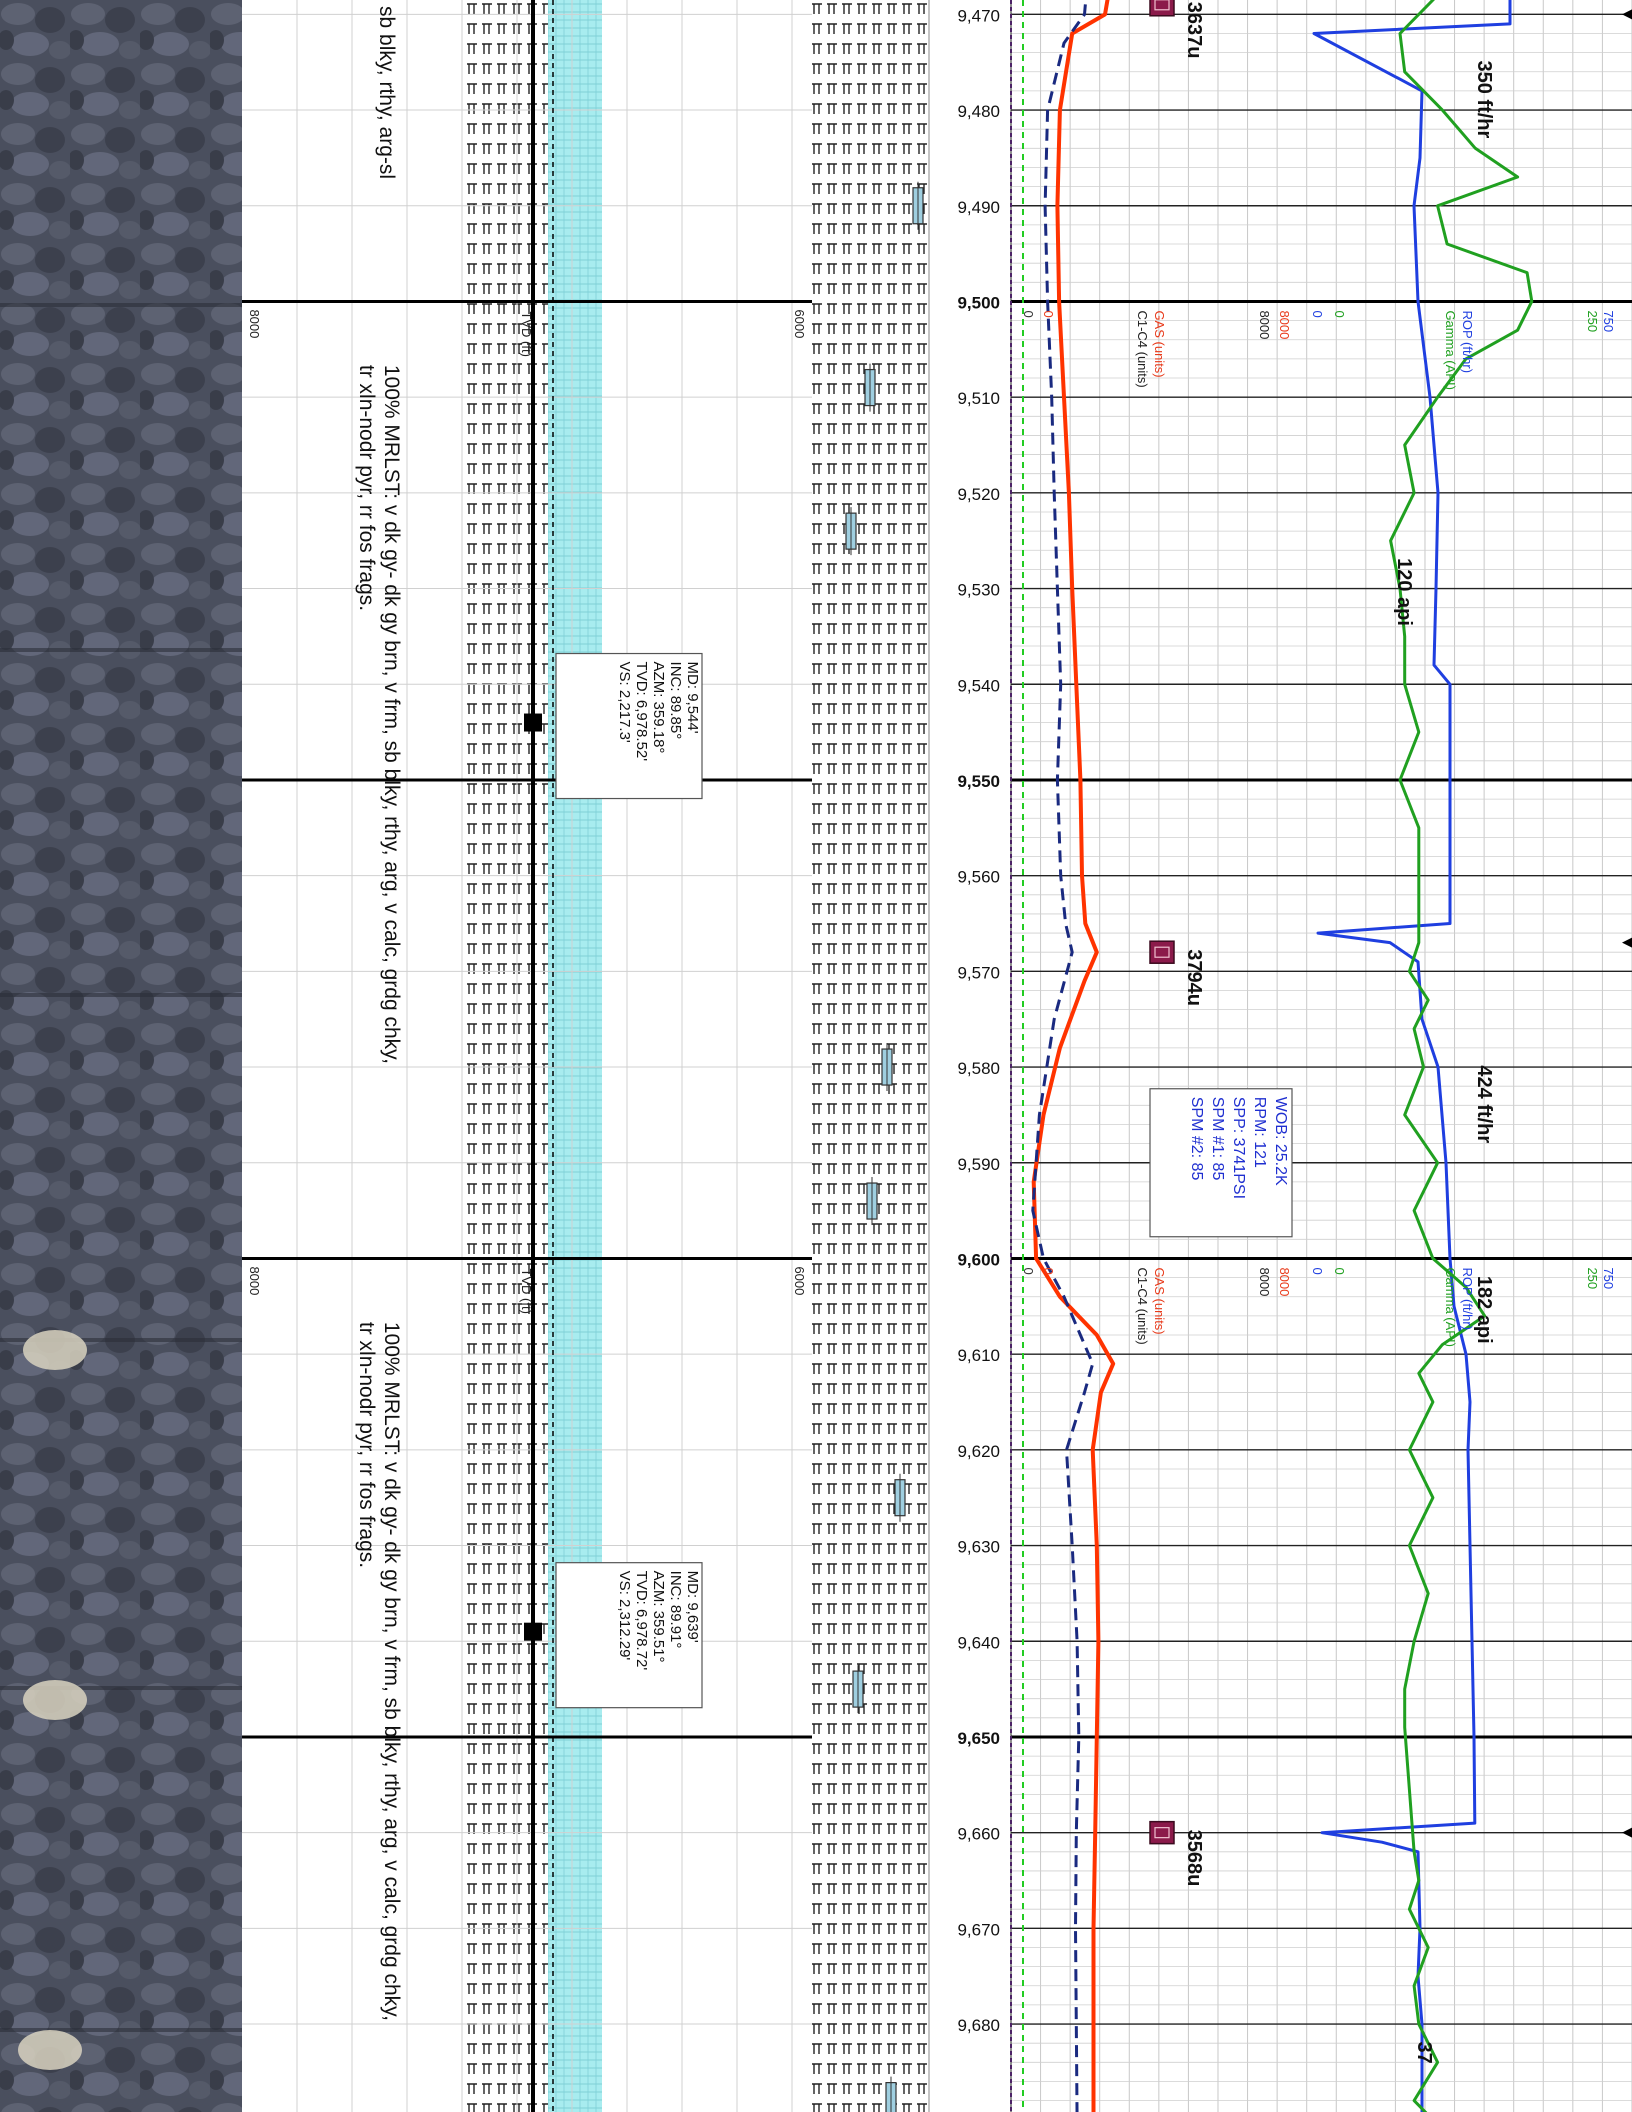  Describe the element at coordinates (1194, 1858) in the screenshot. I see `gas-peak-label: 3568u` at that location.